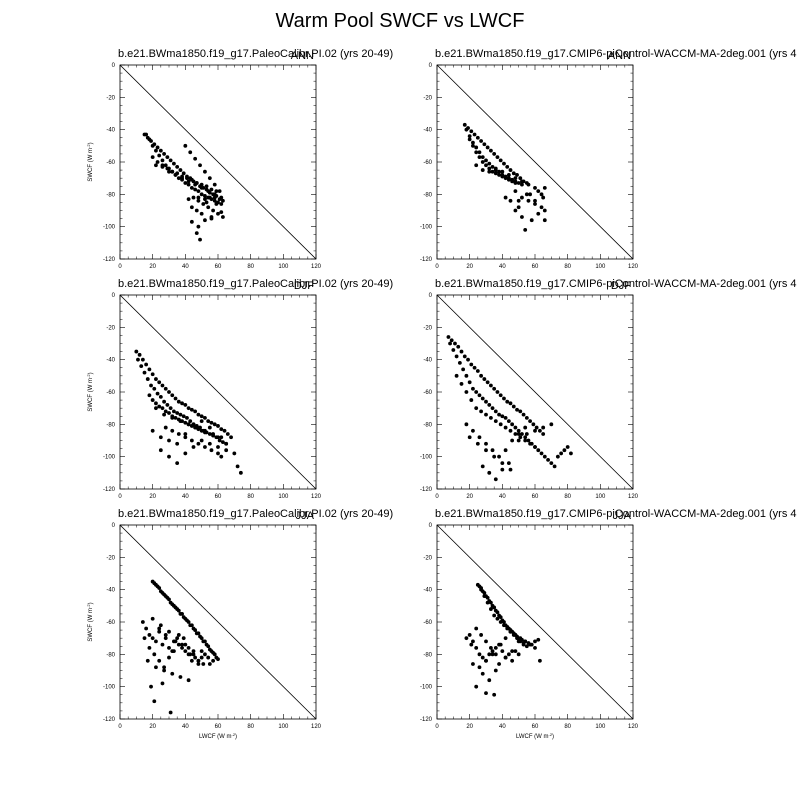 The width and height of the screenshot is (800, 800). What do you see at coordinates (114, 296) in the screenshot?
I see `y-tick-label: 0` at bounding box center [114, 296].